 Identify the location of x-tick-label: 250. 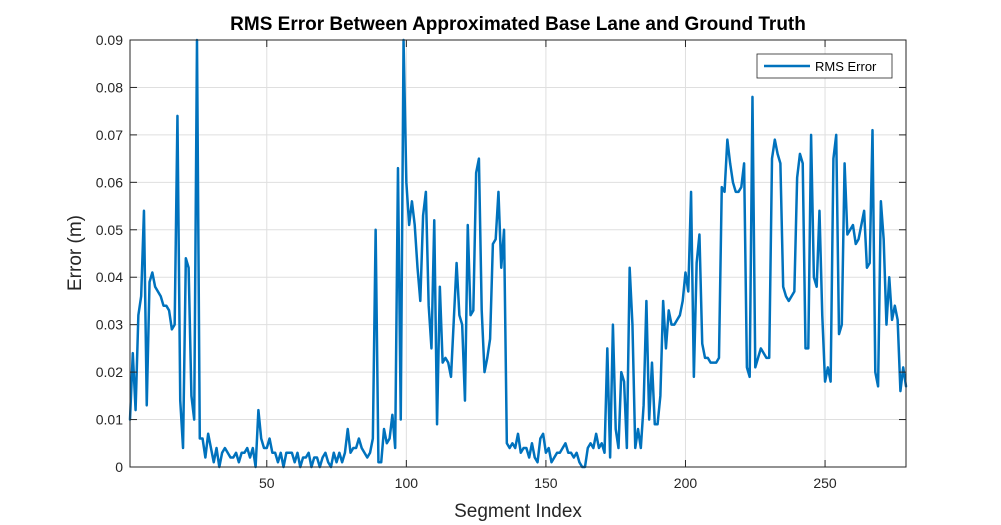
(825, 483).